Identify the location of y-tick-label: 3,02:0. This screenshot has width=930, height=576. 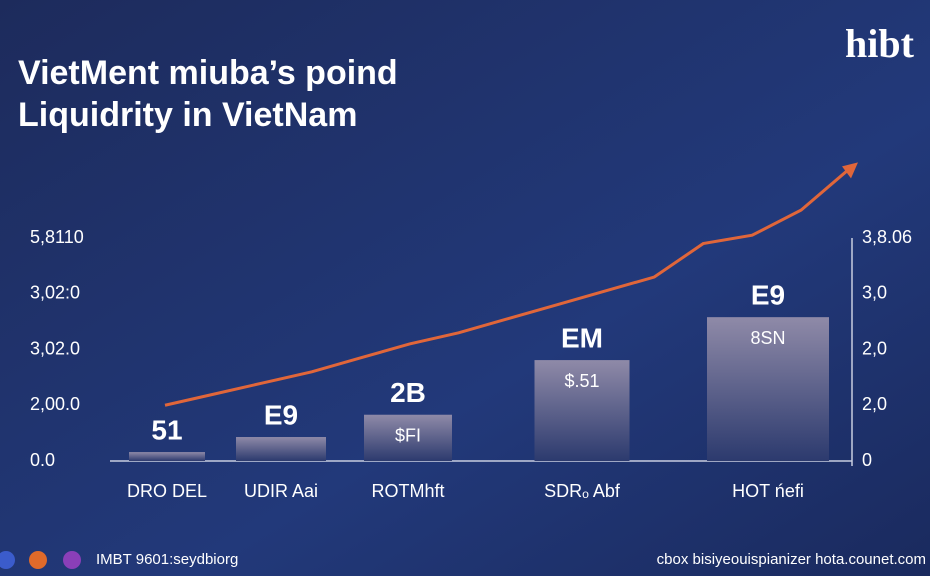
(55, 293).